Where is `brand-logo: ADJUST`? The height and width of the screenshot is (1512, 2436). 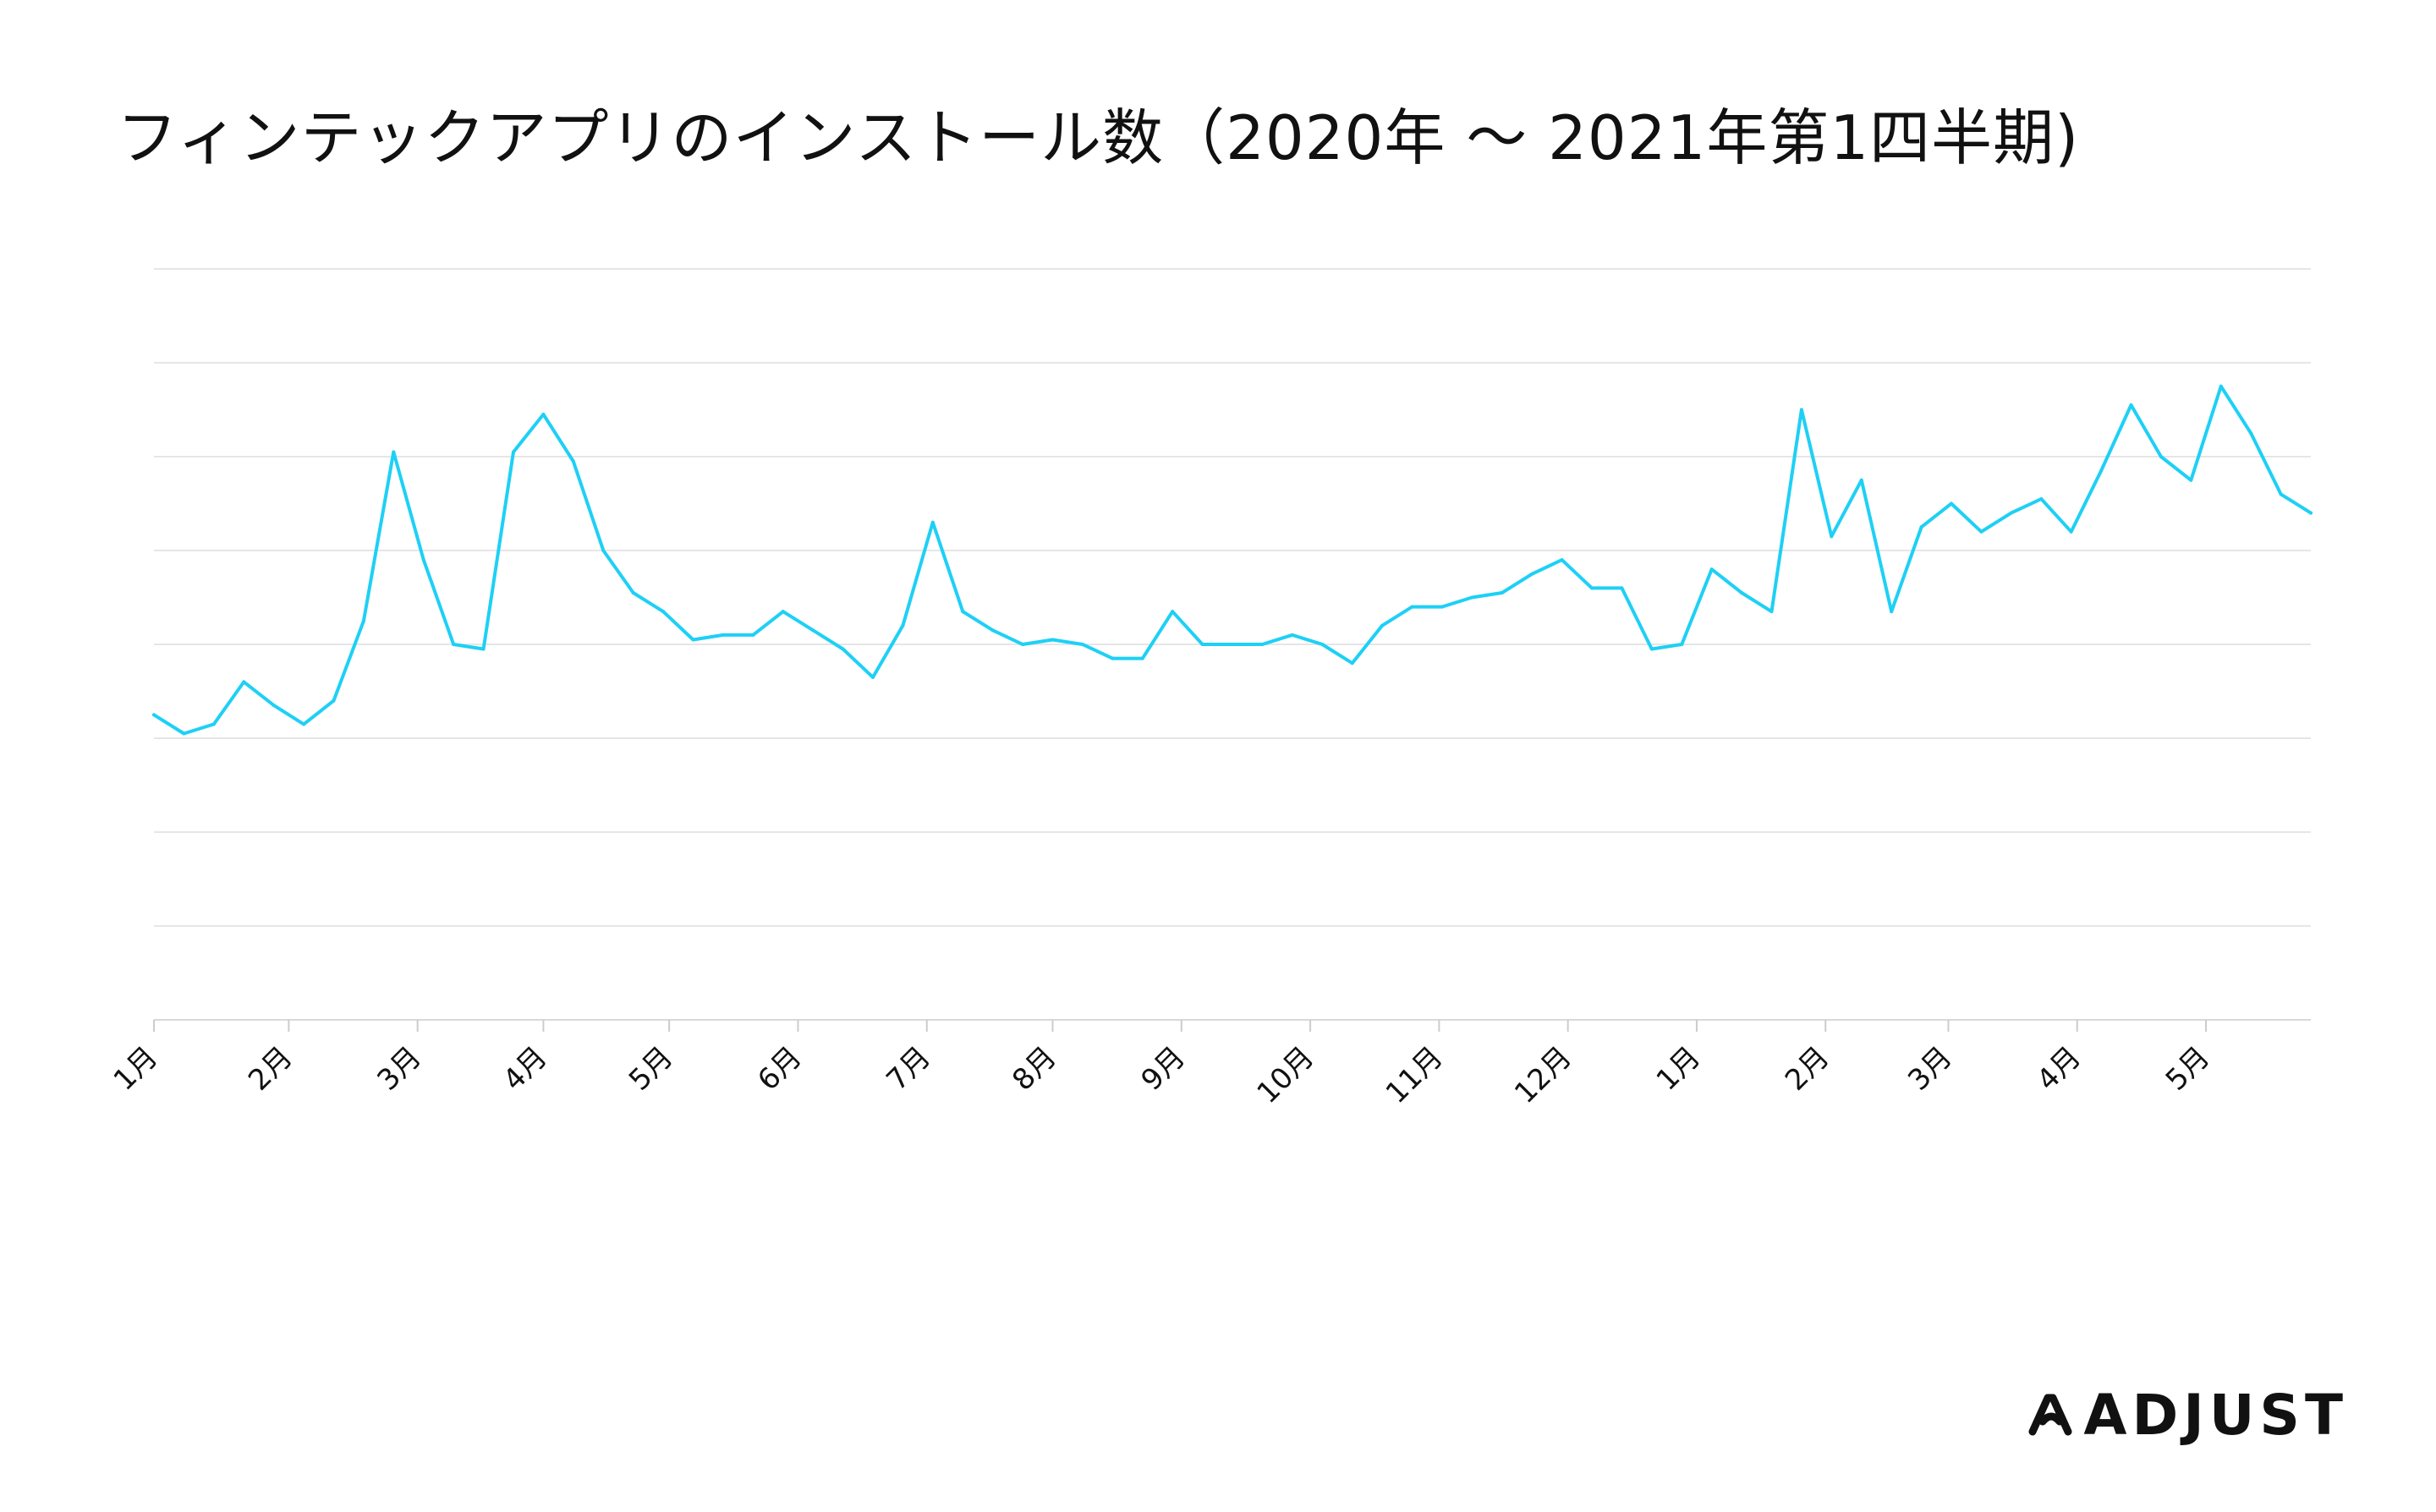
brand-logo: ADJUST is located at coordinates (2187, 1415).